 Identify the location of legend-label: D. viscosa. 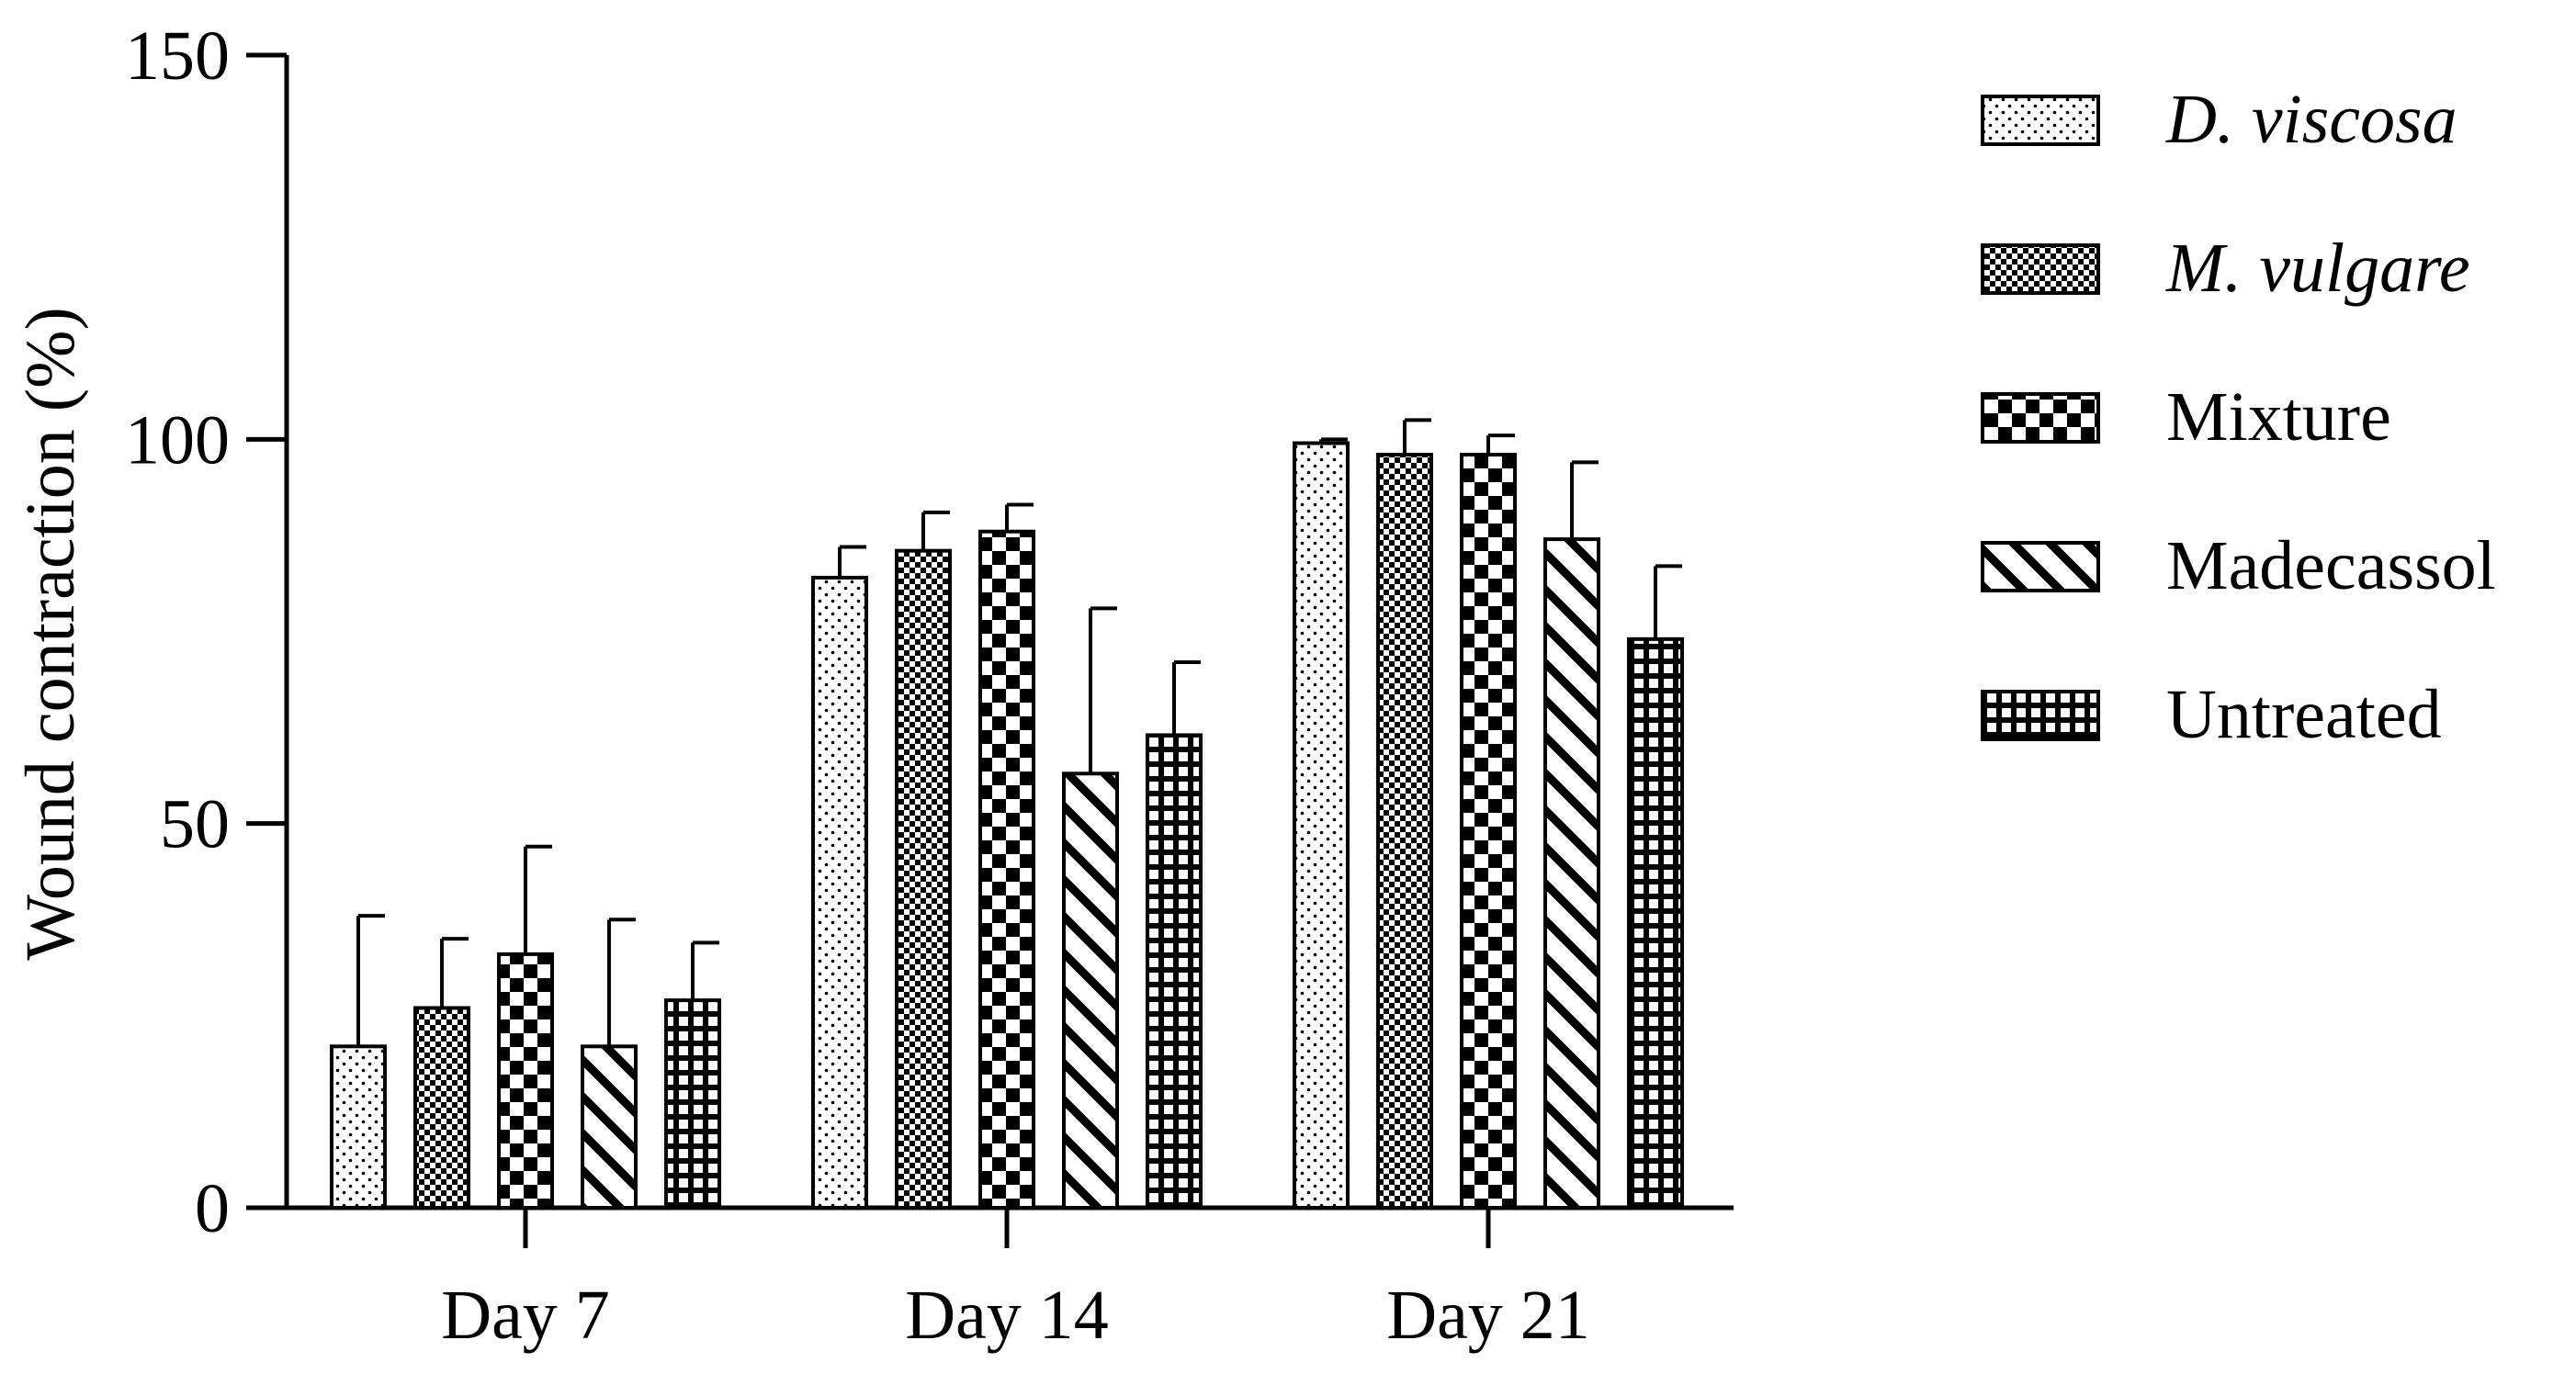
(2311, 119).